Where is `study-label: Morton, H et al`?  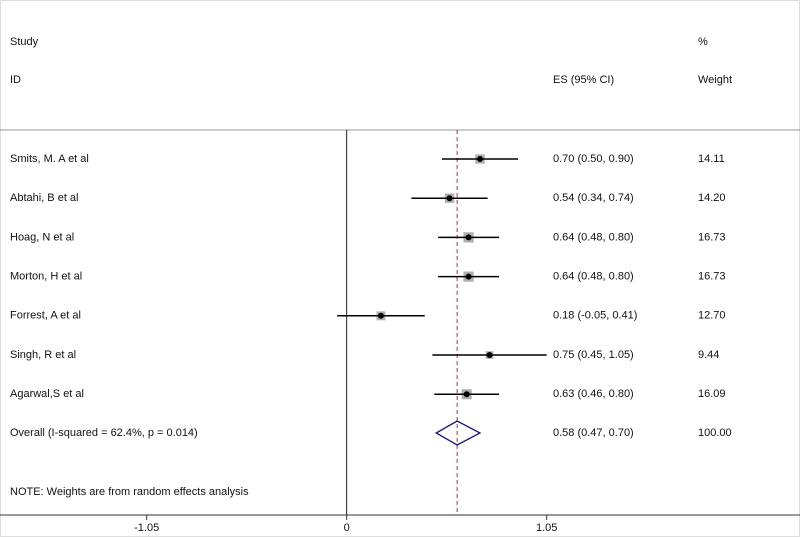 study-label: Morton, H et al is located at coordinates (46, 277).